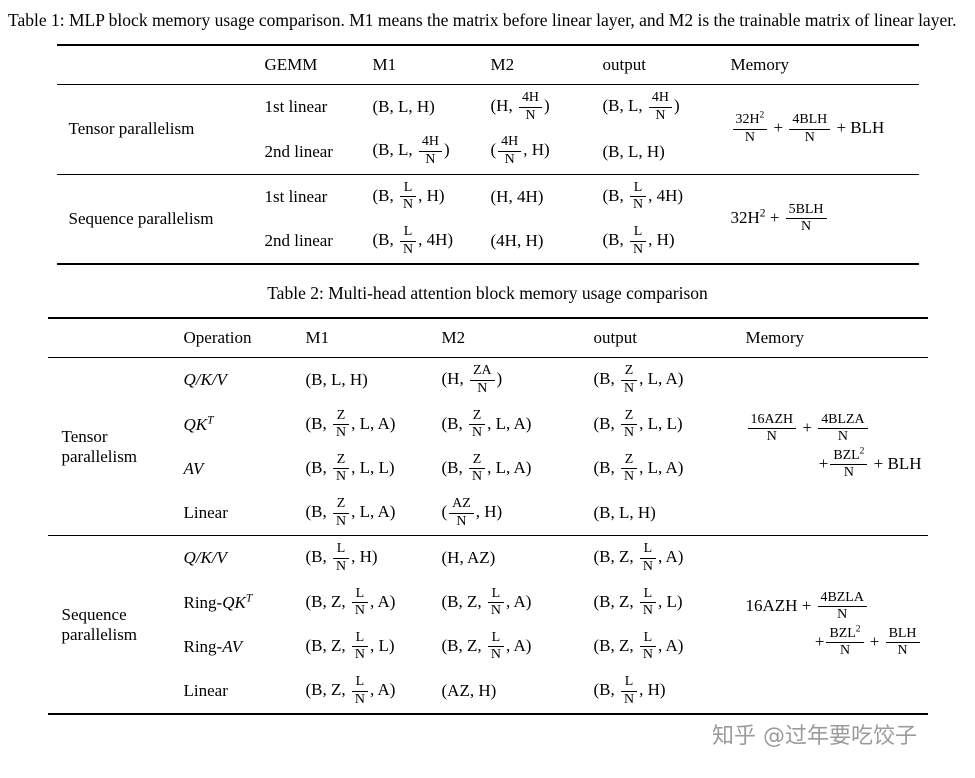 Image resolution: width=975 pixels, height=778 pixels. What do you see at coordinates (310, 65) in the screenshot?
I see `header-gemm: GEMM` at bounding box center [310, 65].